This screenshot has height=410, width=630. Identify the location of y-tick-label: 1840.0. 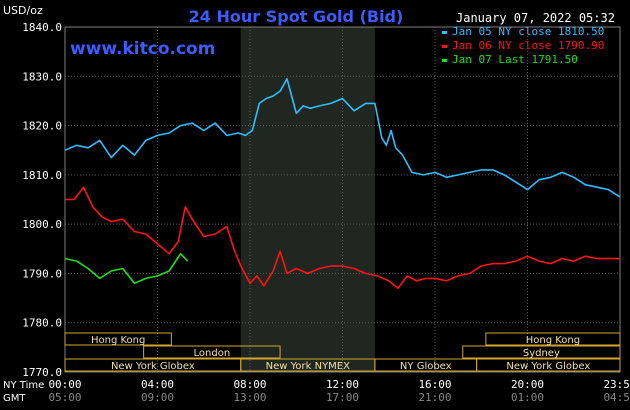
(42, 27).